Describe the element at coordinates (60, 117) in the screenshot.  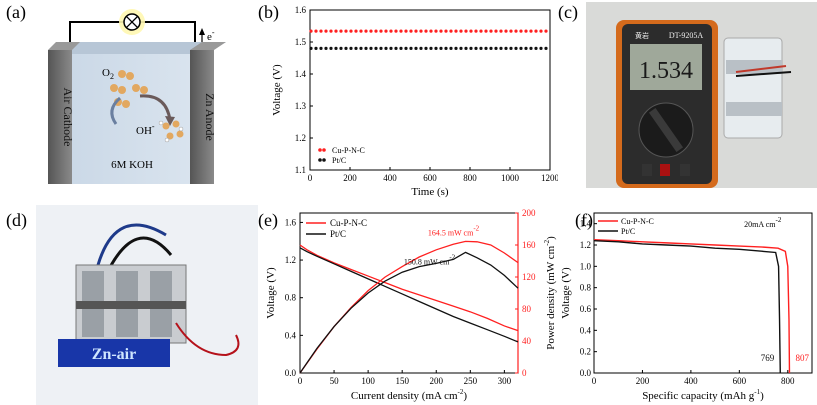
I see `air-cathode-plate` at that location.